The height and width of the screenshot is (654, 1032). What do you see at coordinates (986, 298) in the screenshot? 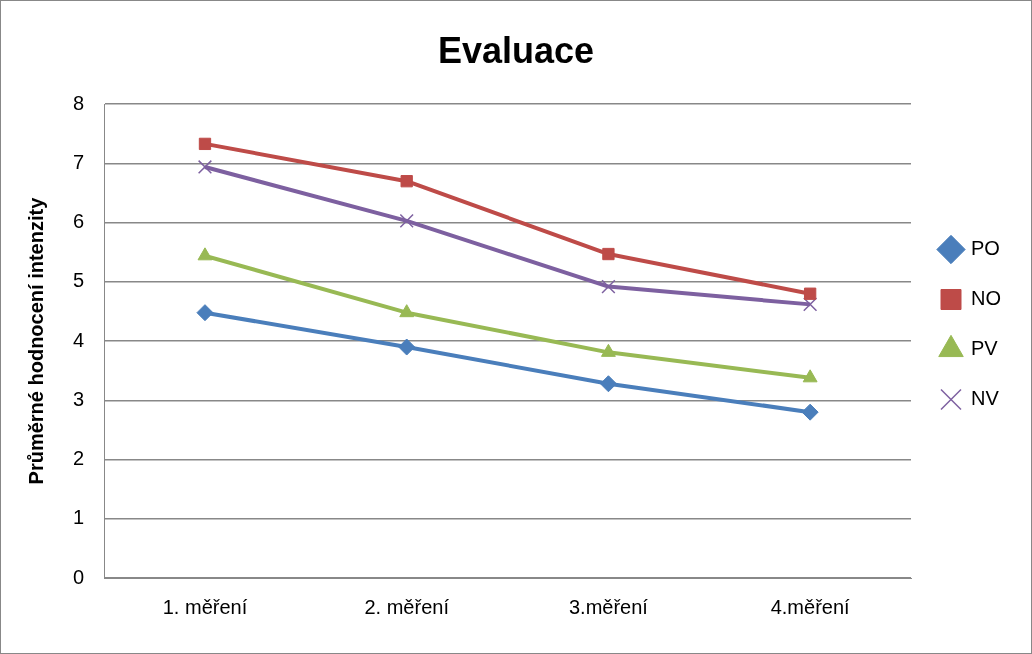
I see `legend-label: NO` at bounding box center [986, 298].